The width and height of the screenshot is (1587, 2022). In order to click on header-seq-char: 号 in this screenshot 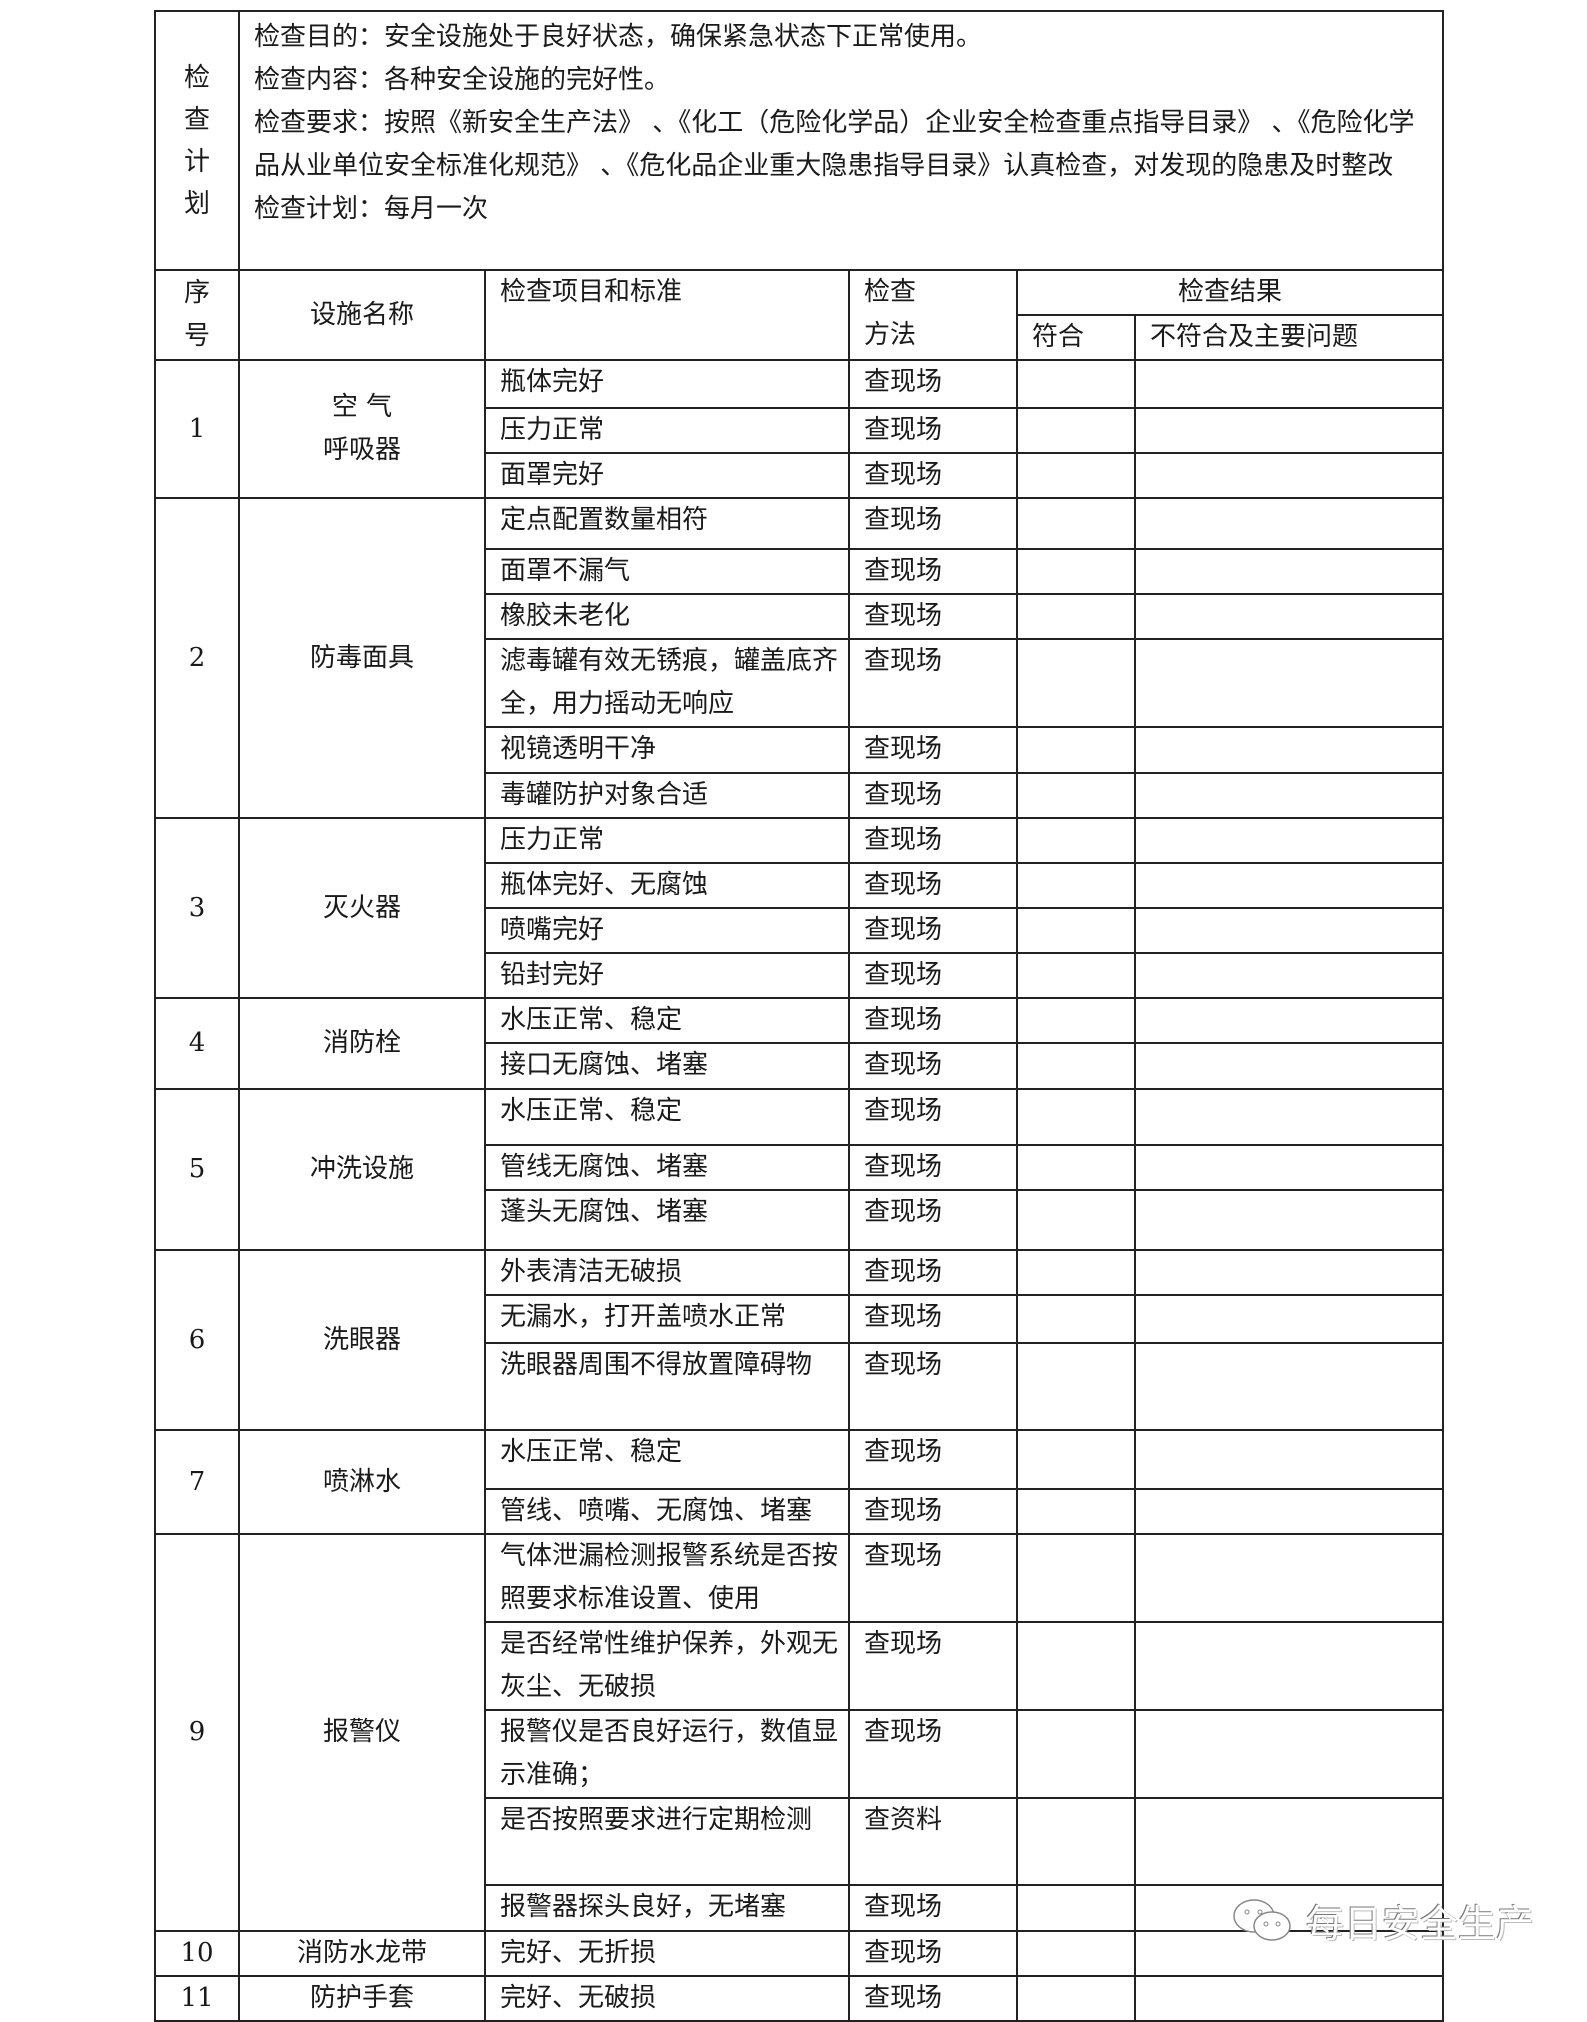, I will do `click(196, 336)`.